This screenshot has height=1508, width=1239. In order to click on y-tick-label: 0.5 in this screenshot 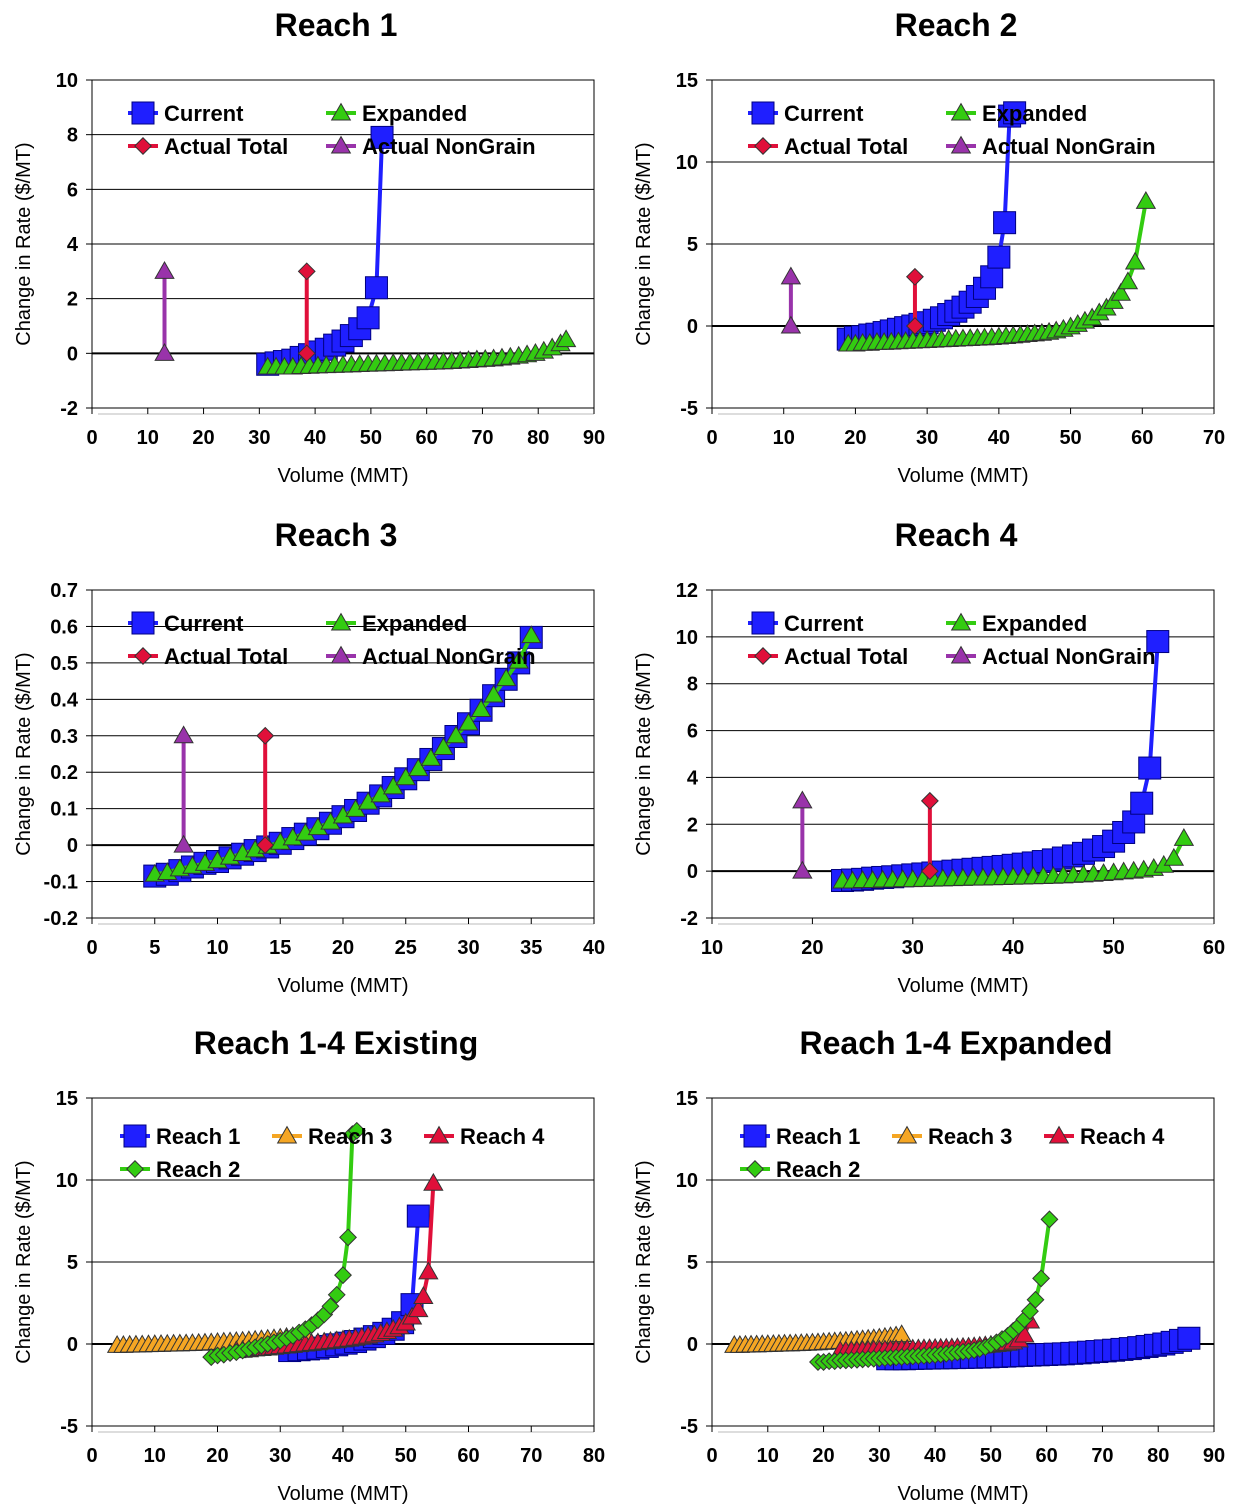, I will do `click(64, 664)`.